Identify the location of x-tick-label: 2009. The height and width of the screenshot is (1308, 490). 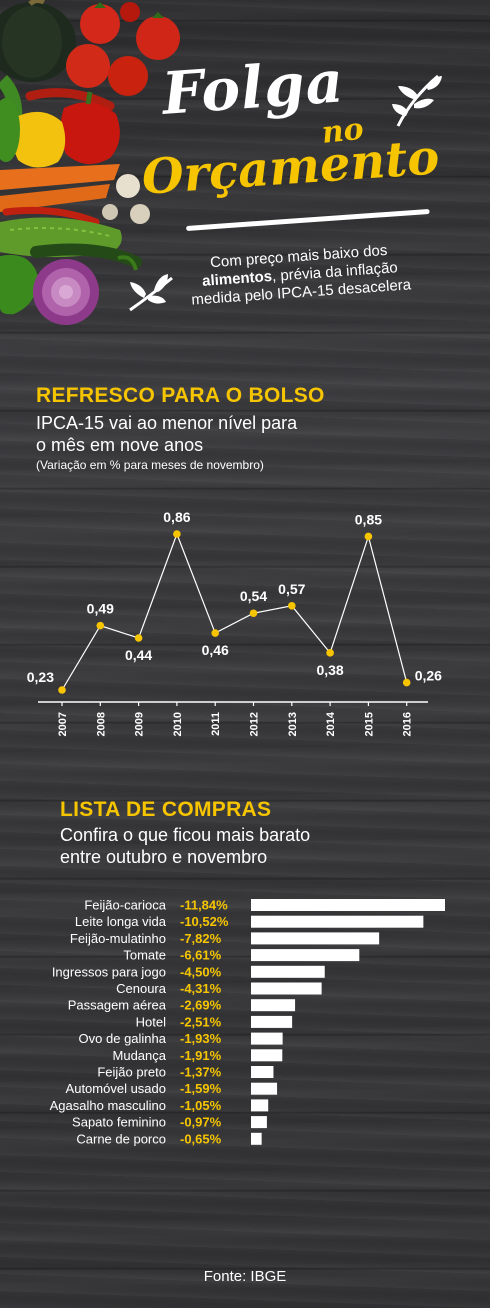
(140, 724).